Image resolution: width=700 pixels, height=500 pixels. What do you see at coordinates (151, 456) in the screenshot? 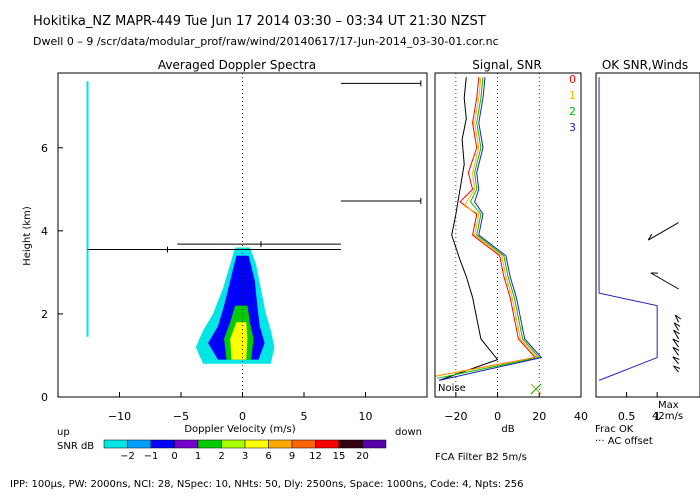
I see `legend-value-1: −1` at bounding box center [151, 456].